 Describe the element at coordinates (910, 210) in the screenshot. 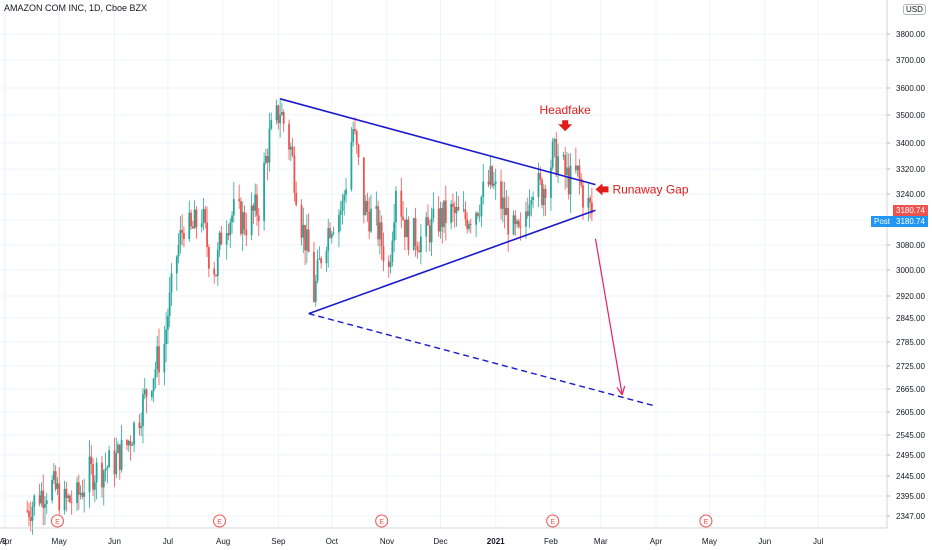

I see `last-price-label: 3180.74` at that location.